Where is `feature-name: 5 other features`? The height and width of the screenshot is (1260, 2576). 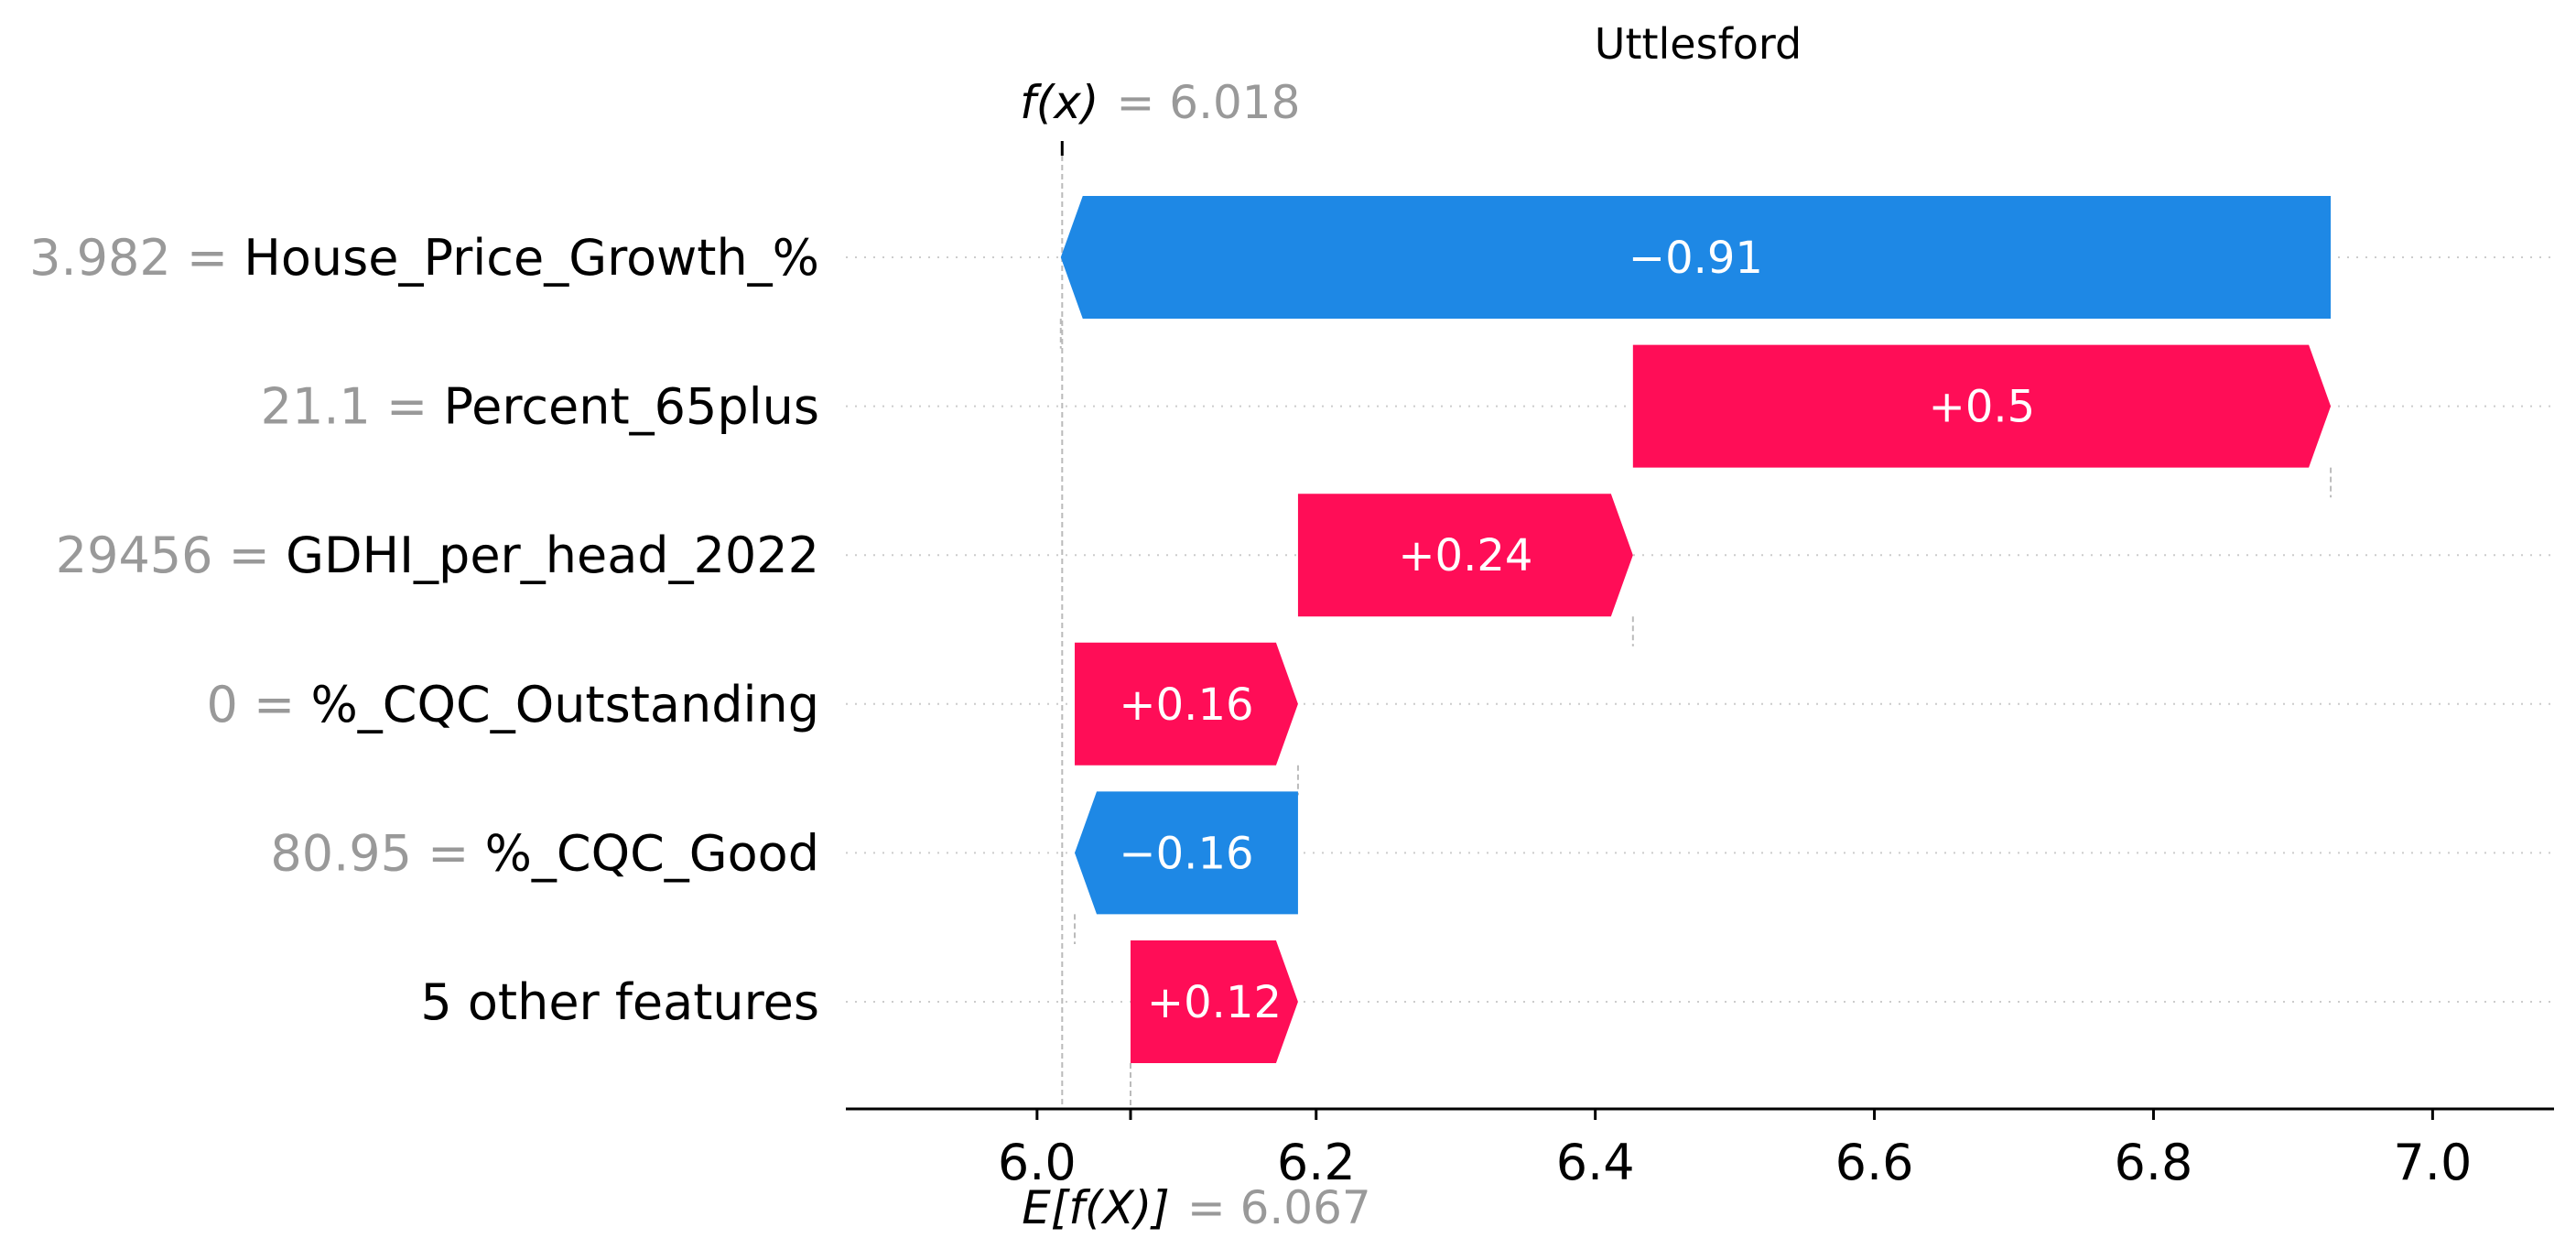
feature-name: 5 other features is located at coordinates (620, 1002).